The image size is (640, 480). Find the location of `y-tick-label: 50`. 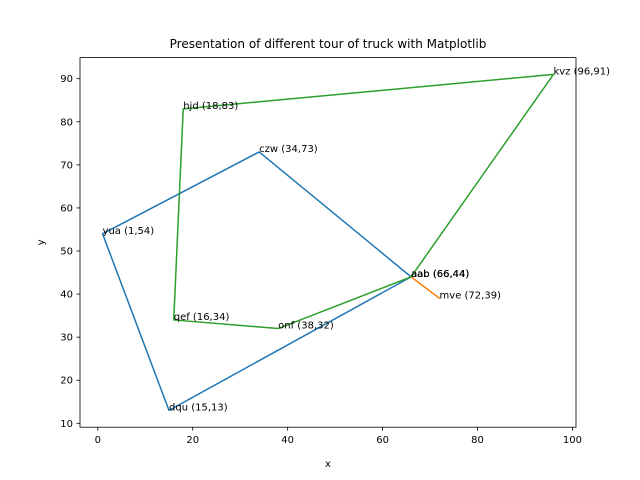

y-tick-label: 50 is located at coordinates (66, 252).